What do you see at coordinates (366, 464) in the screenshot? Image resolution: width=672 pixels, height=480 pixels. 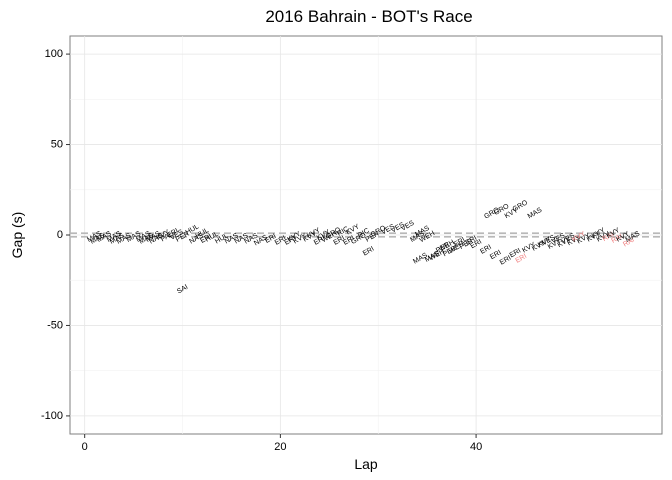 I see `x-axis-title: Lap` at bounding box center [366, 464].